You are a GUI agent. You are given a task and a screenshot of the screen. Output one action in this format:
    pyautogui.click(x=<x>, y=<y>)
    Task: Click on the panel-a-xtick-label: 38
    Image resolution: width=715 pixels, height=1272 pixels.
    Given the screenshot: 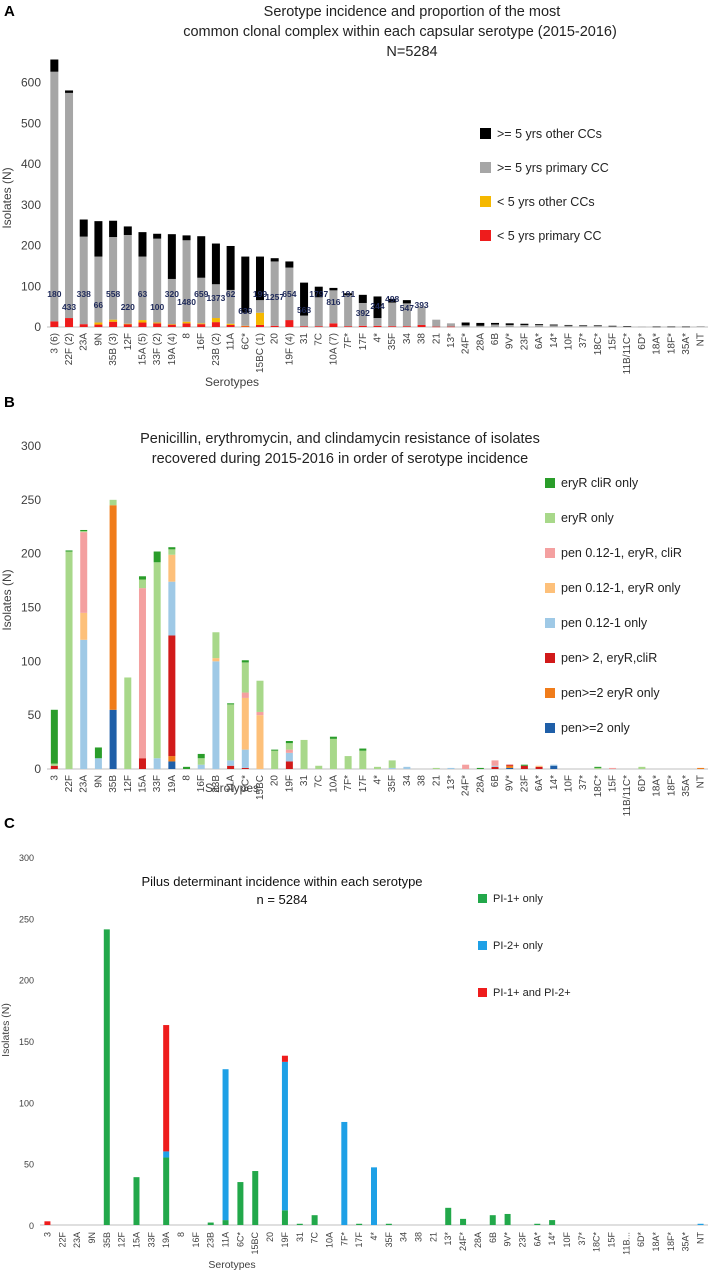 What is the action you would take?
    pyautogui.click(x=422, y=339)
    